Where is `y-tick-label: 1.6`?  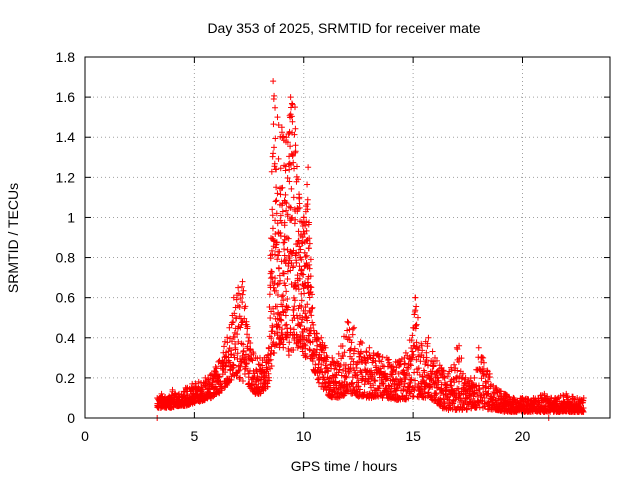 y-tick-label: 1.6 is located at coordinates (66, 97).